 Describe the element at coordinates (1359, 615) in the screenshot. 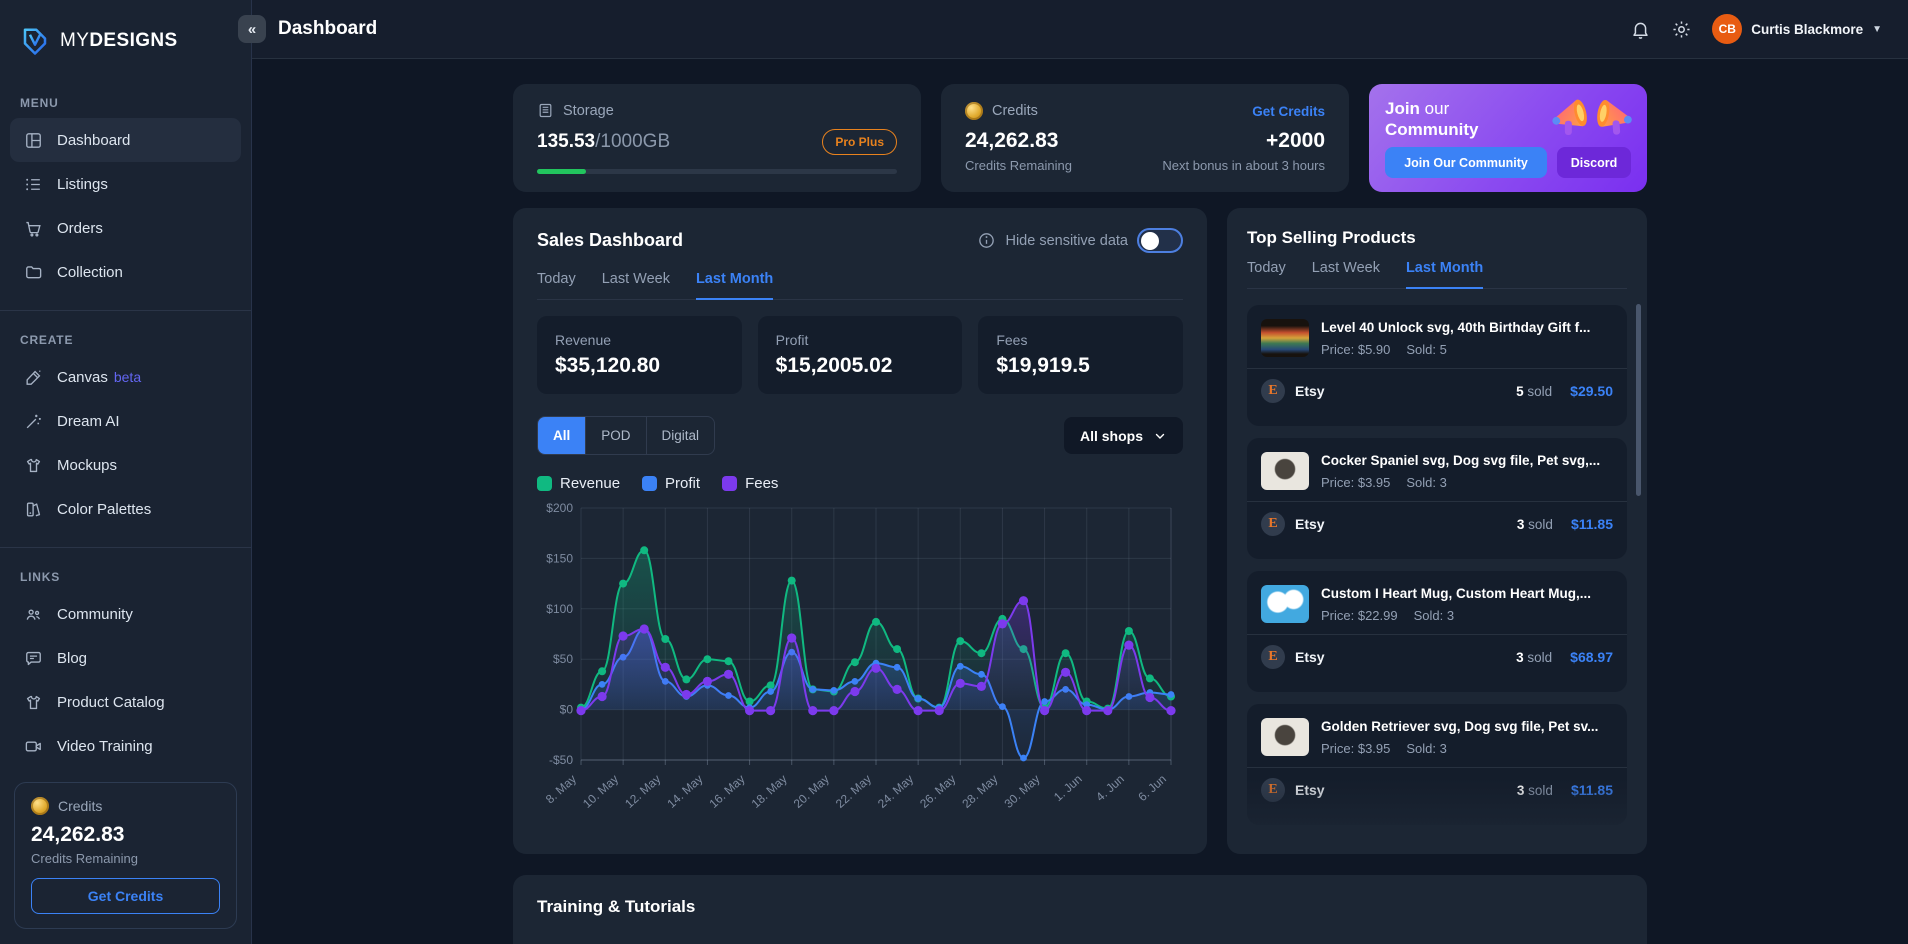

I see `product-price: Price: $22.99` at that location.